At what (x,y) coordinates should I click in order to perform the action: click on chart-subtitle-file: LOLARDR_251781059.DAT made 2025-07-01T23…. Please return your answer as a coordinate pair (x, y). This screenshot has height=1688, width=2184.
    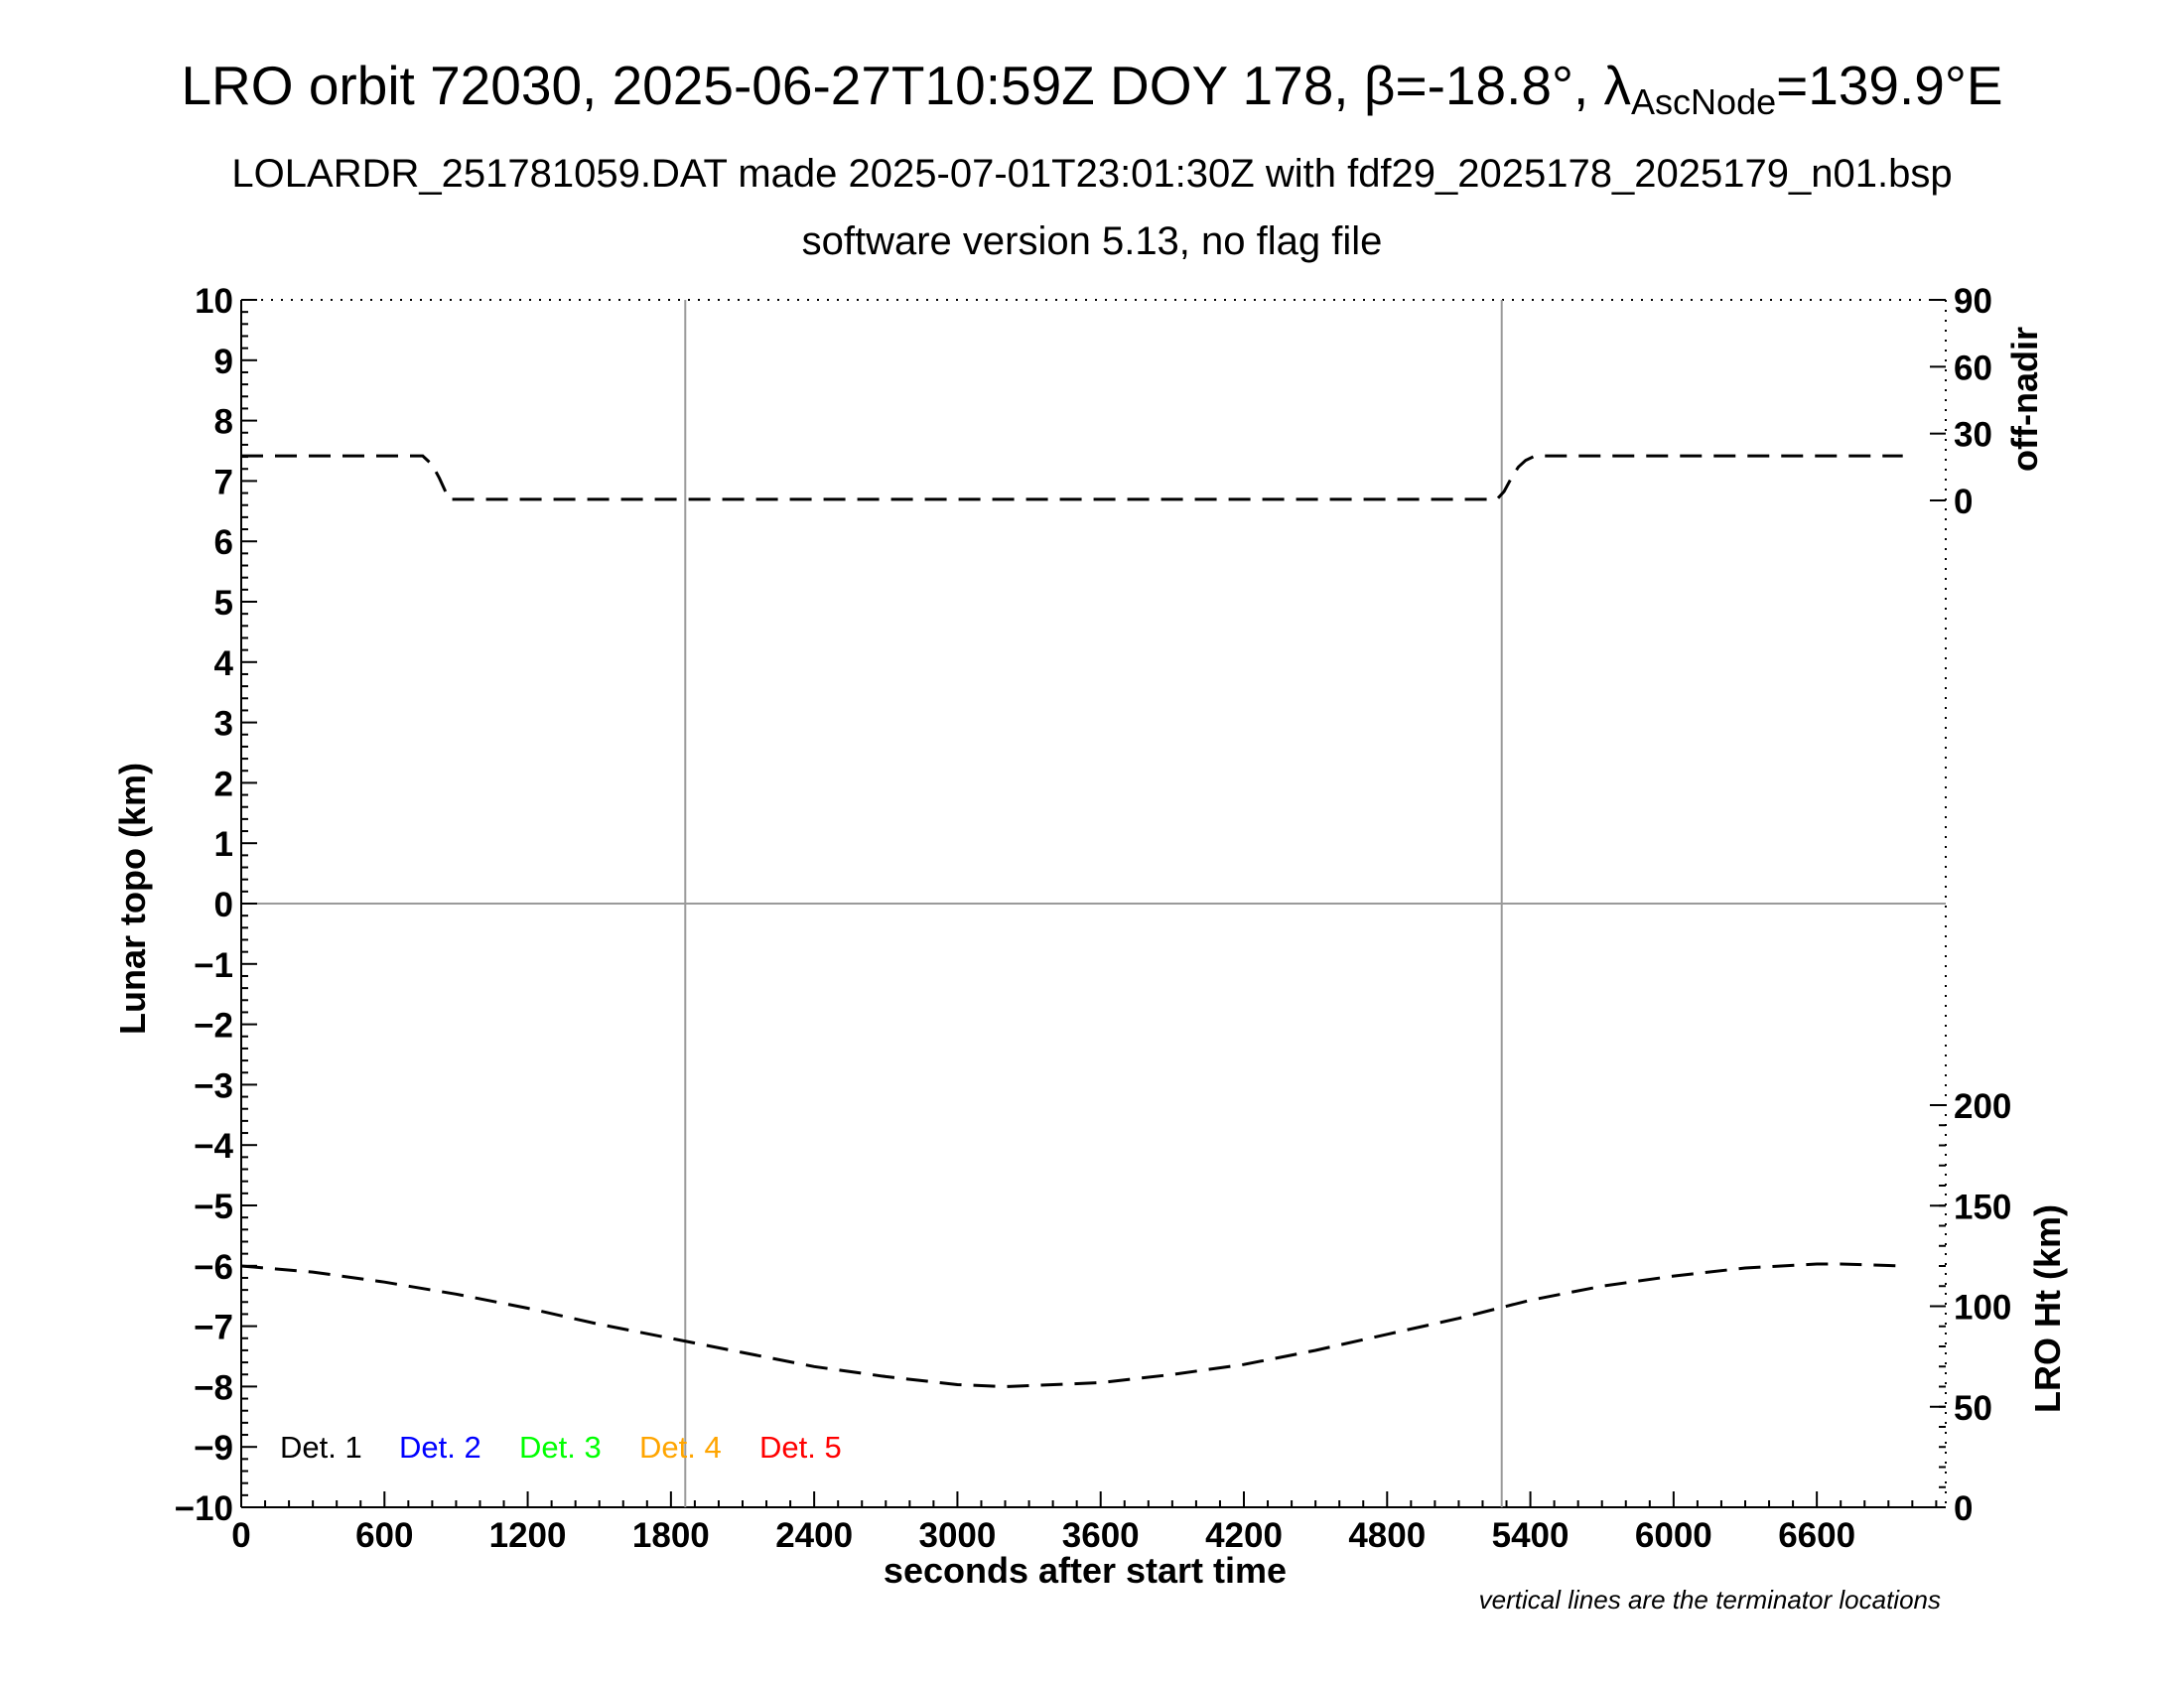
    Looking at the image, I should click on (1091, 174).